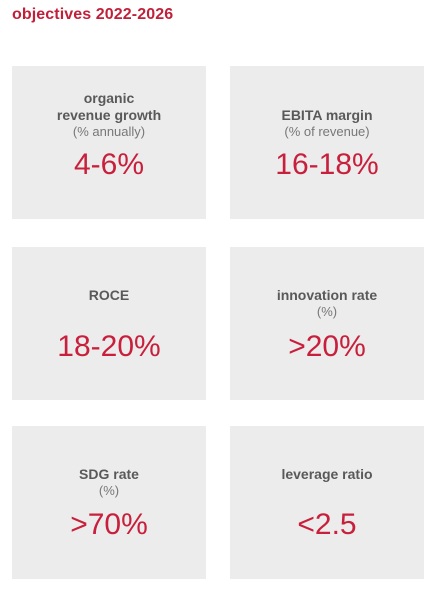 Image resolution: width=430 pixels, height=591 pixels. Describe the element at coordinates (327, 164) in the screenshot. I see `card-value: 16-18%` at that location.